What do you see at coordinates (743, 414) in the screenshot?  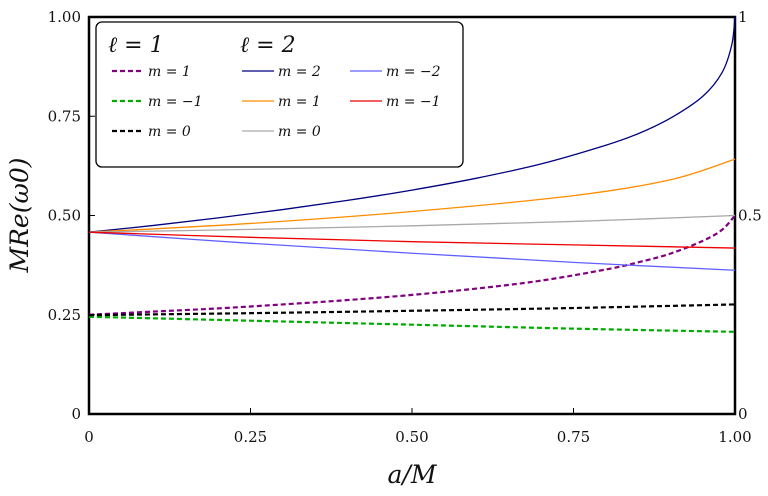 I see `y-tick-label-right: 0` at bounding box center [743, 414].